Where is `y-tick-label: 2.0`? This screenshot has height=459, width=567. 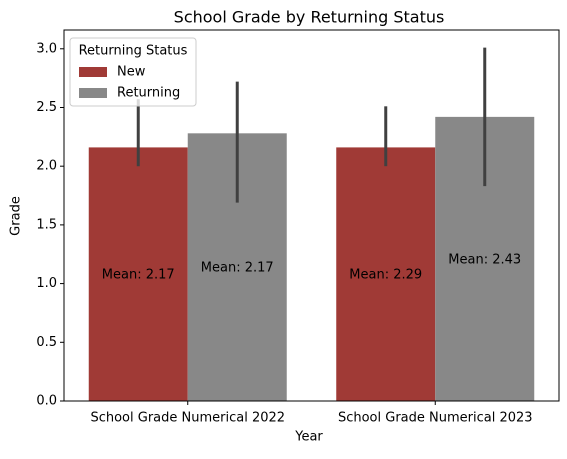 y-tick-label: 2.0 is located at coordinates (46, 166).